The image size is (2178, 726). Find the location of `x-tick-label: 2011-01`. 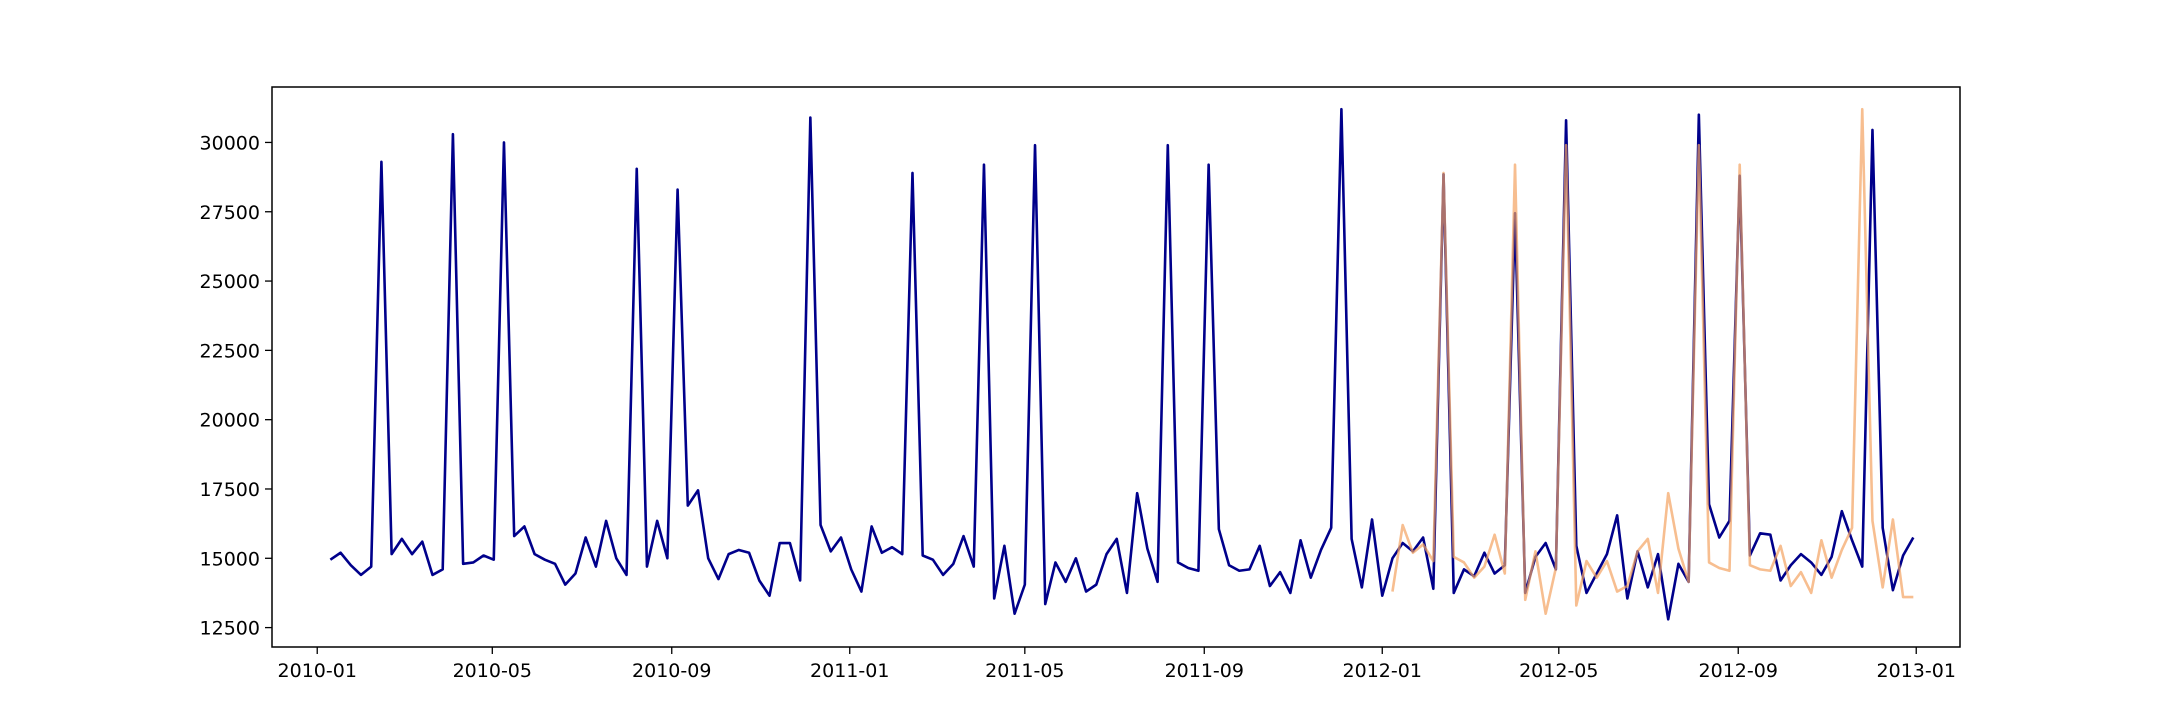

x-tick-label: 2011-01 is located at coordinates (849, 671).